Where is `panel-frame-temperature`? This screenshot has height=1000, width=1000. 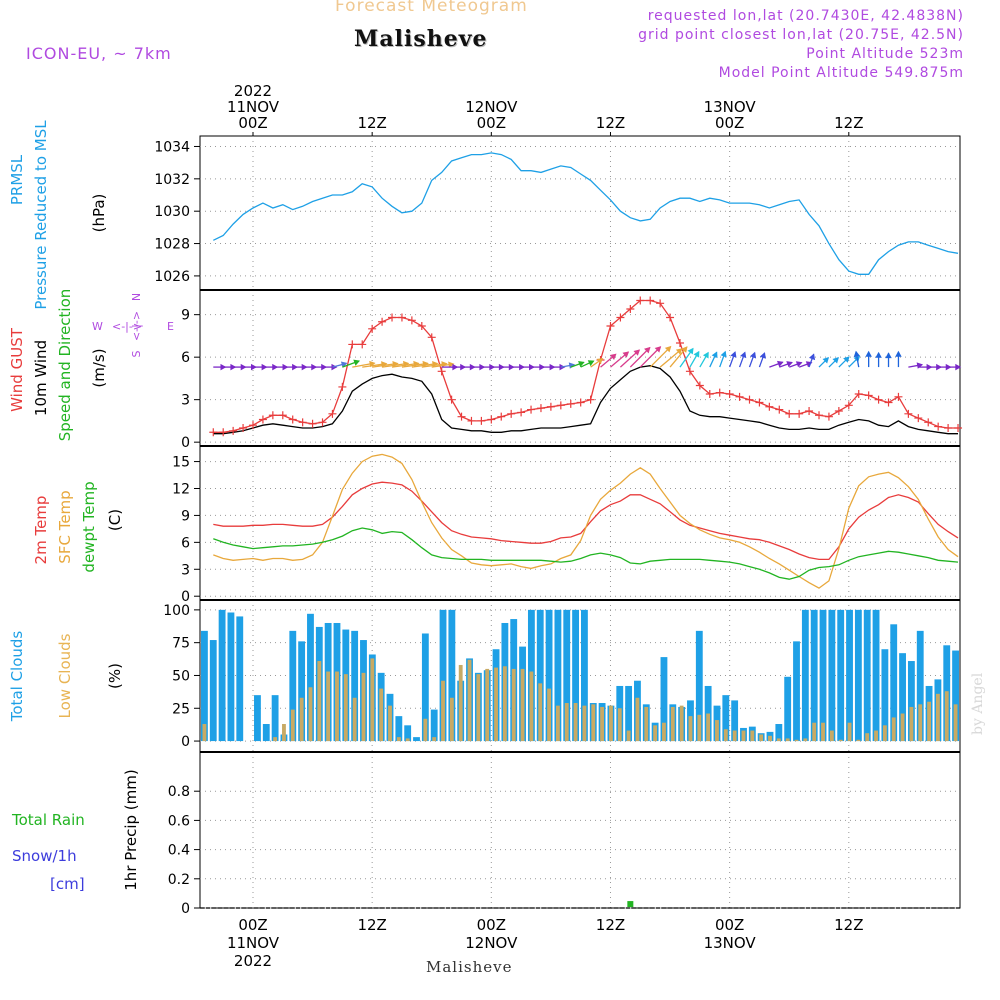 panel-frame-temperature is located at coordinates (580, 523).